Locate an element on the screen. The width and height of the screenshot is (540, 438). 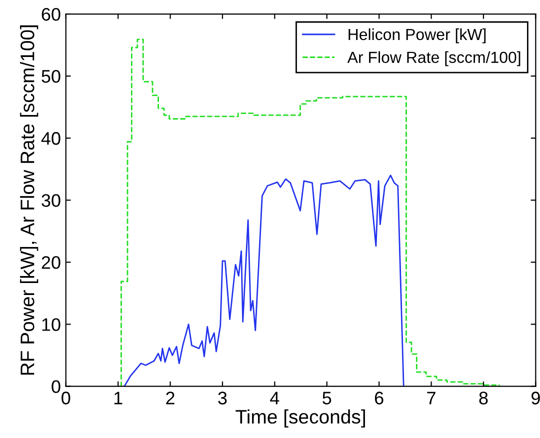
x-tick-label: 8 is located at coordinates (483, 398).